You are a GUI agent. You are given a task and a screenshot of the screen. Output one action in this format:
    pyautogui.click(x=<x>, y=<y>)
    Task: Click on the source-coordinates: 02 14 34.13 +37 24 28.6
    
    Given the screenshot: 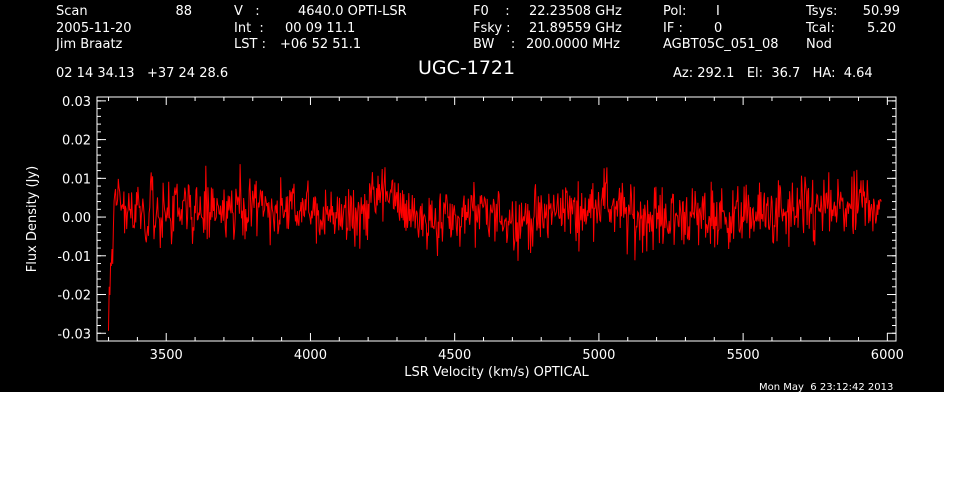 What is the action you would take?
    pyautogui.click(x=142, y=73)
    